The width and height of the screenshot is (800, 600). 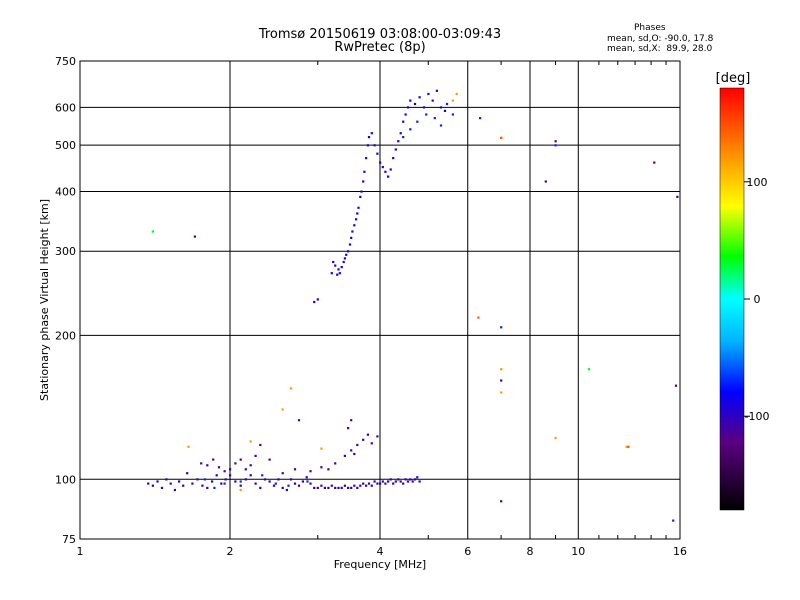 What do you see at coordinates (680, 551) in the screenshot?
I see `x-tick-label: 16` at bounding box center [680, 551].